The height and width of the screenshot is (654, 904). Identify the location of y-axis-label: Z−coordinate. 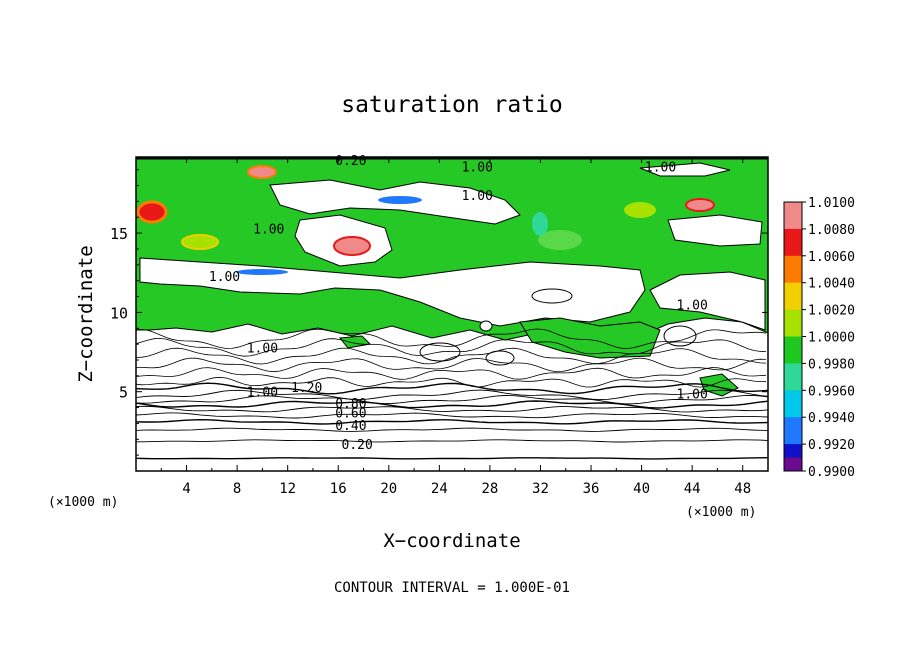
(86, 313).